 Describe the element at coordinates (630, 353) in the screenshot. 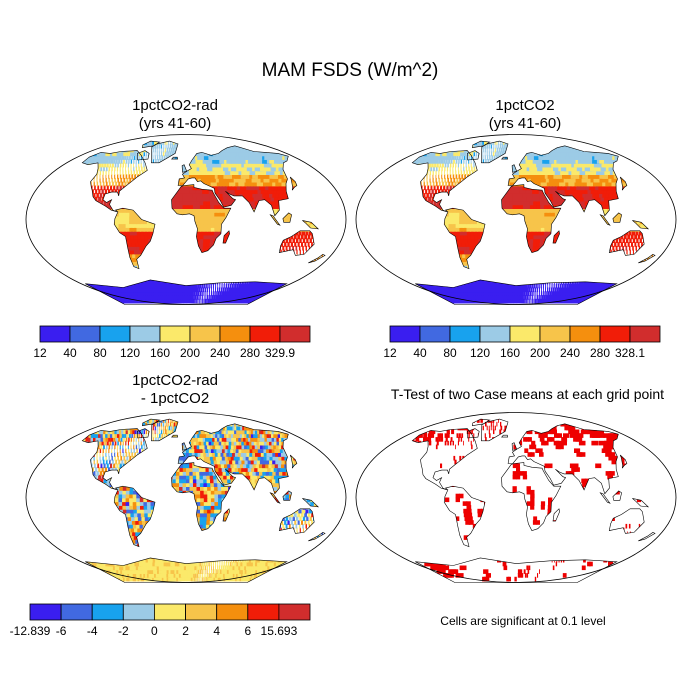

I see `colorbar-2-label: 328.1` at that location.